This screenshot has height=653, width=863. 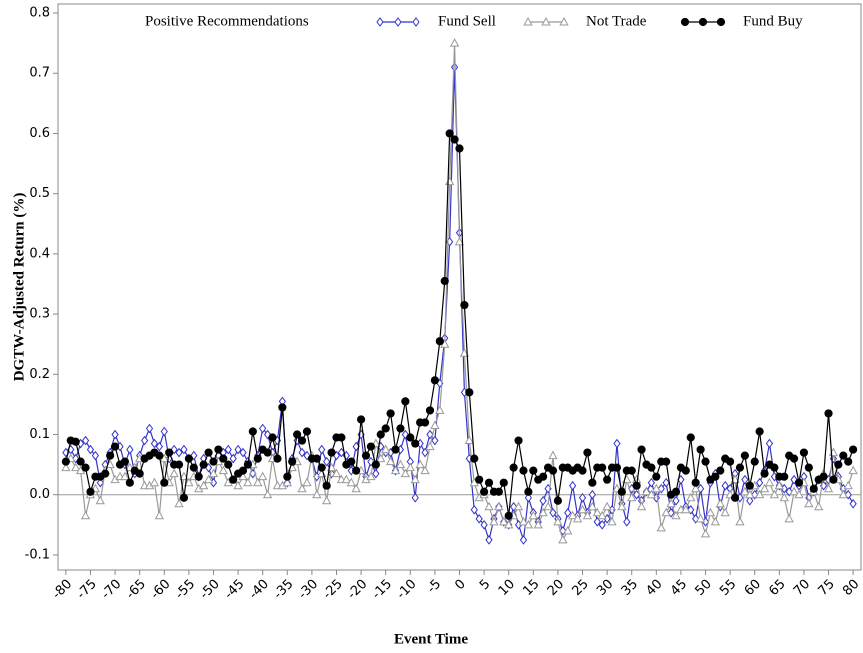 I want to click on x-tick-label: 65, so click(x=777, y=588).